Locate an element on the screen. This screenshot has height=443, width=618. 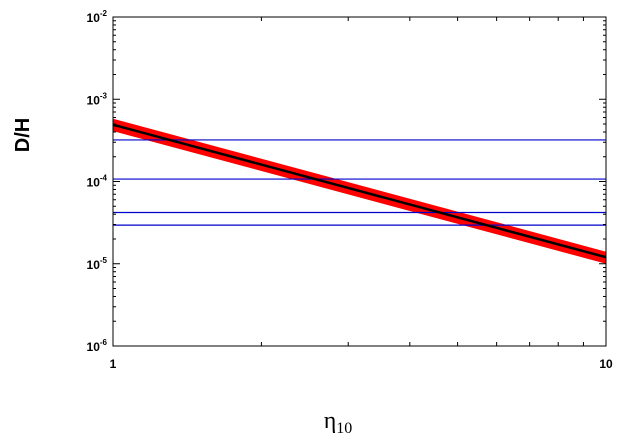
y-tick-label: 10⁻⁴ is located at coordinates (97, 182).